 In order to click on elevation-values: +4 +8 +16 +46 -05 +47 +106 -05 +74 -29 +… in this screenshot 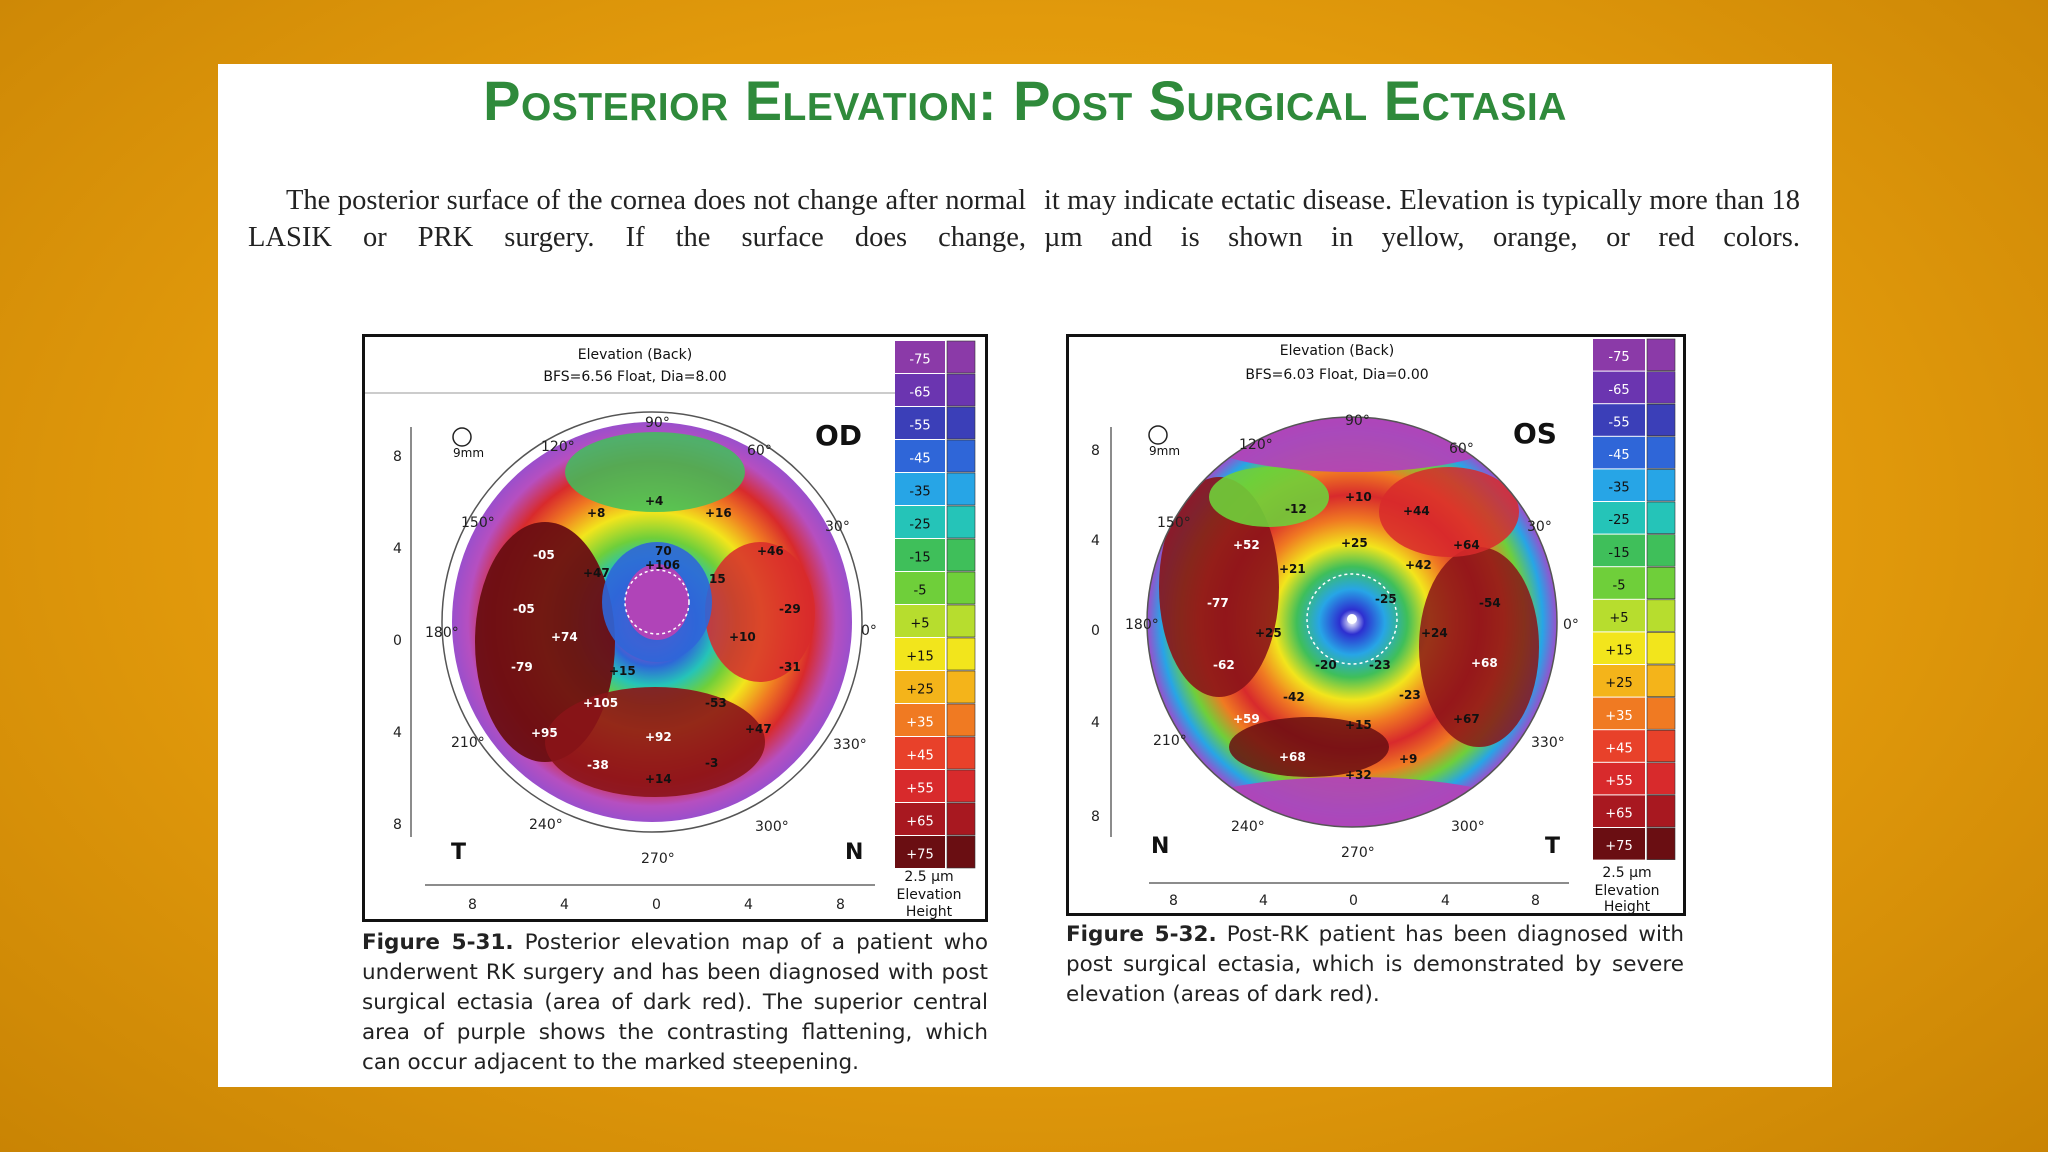, I will do `click(656, 640)`.